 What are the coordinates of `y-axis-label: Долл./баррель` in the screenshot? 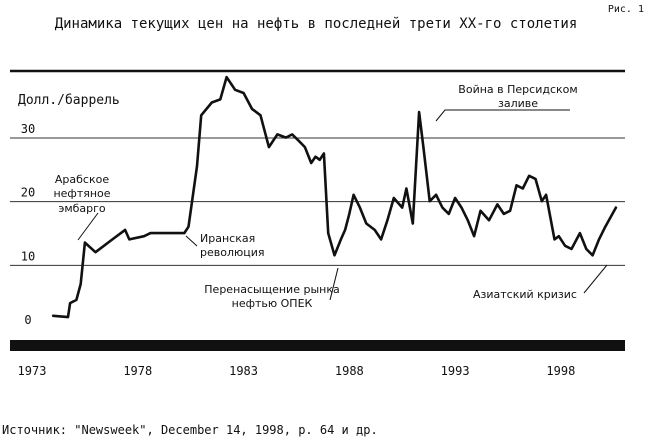 It's located at (69, 100).